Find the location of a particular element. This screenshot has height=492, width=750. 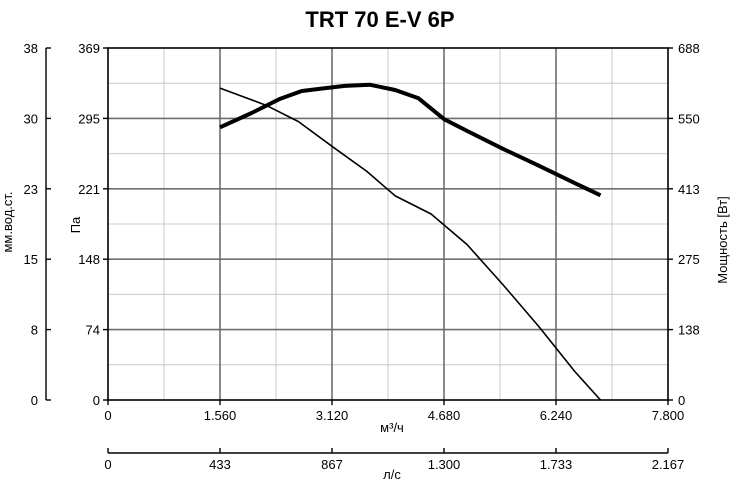

y-tick-label-pressure: 148 is located at coordinates (89, 259).